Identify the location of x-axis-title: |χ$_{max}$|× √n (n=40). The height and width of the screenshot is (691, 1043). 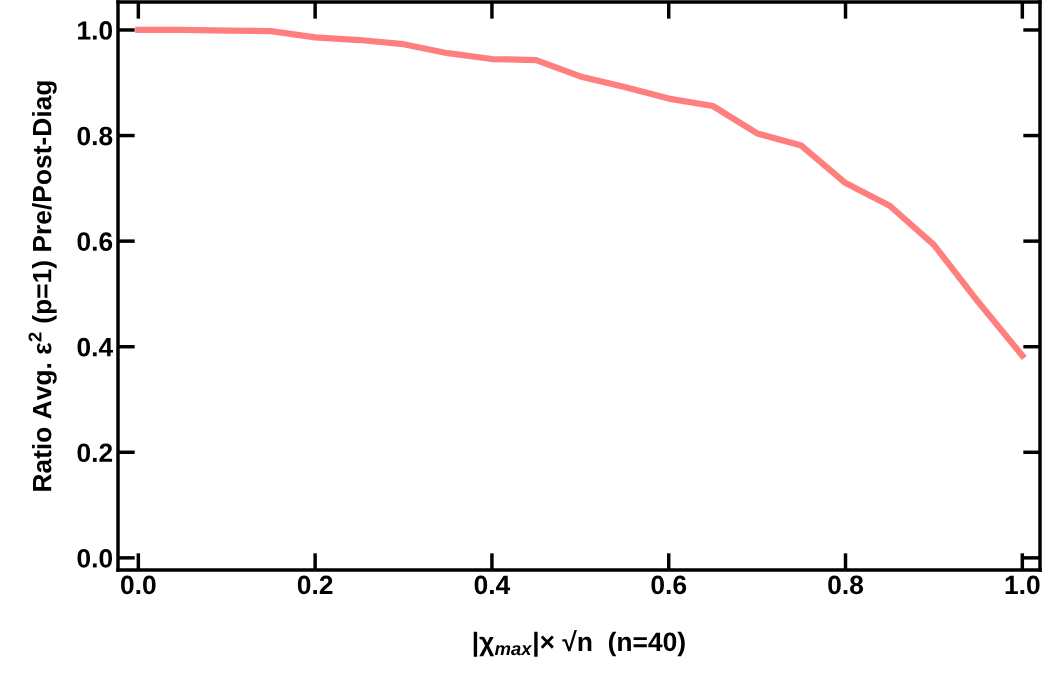
(579, 643).